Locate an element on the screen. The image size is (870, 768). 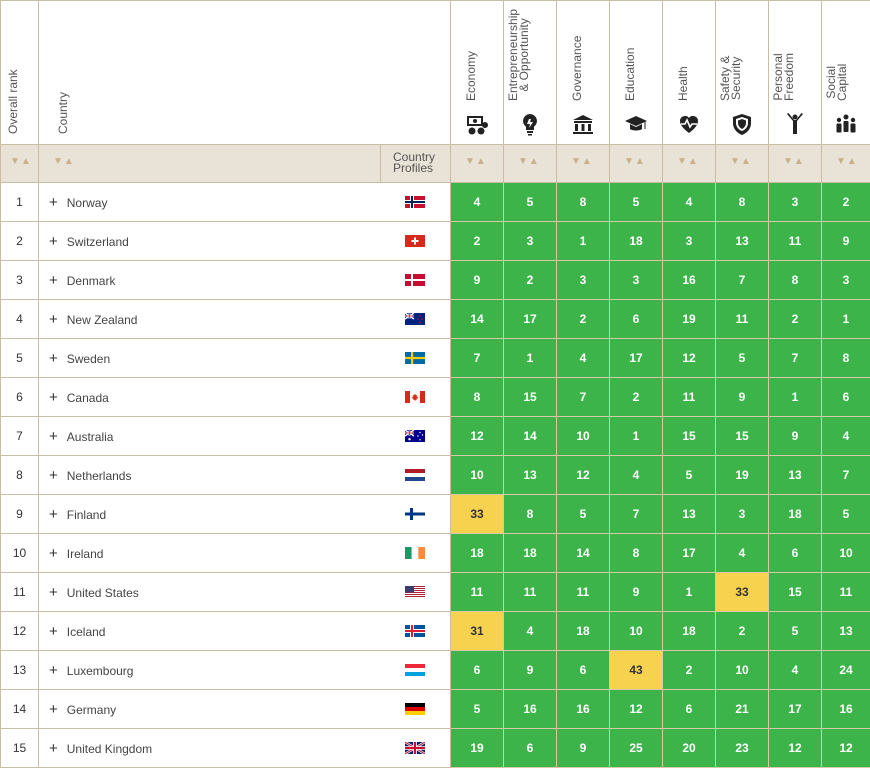
country-cell: +Norway is located at coordinates (210, 202).